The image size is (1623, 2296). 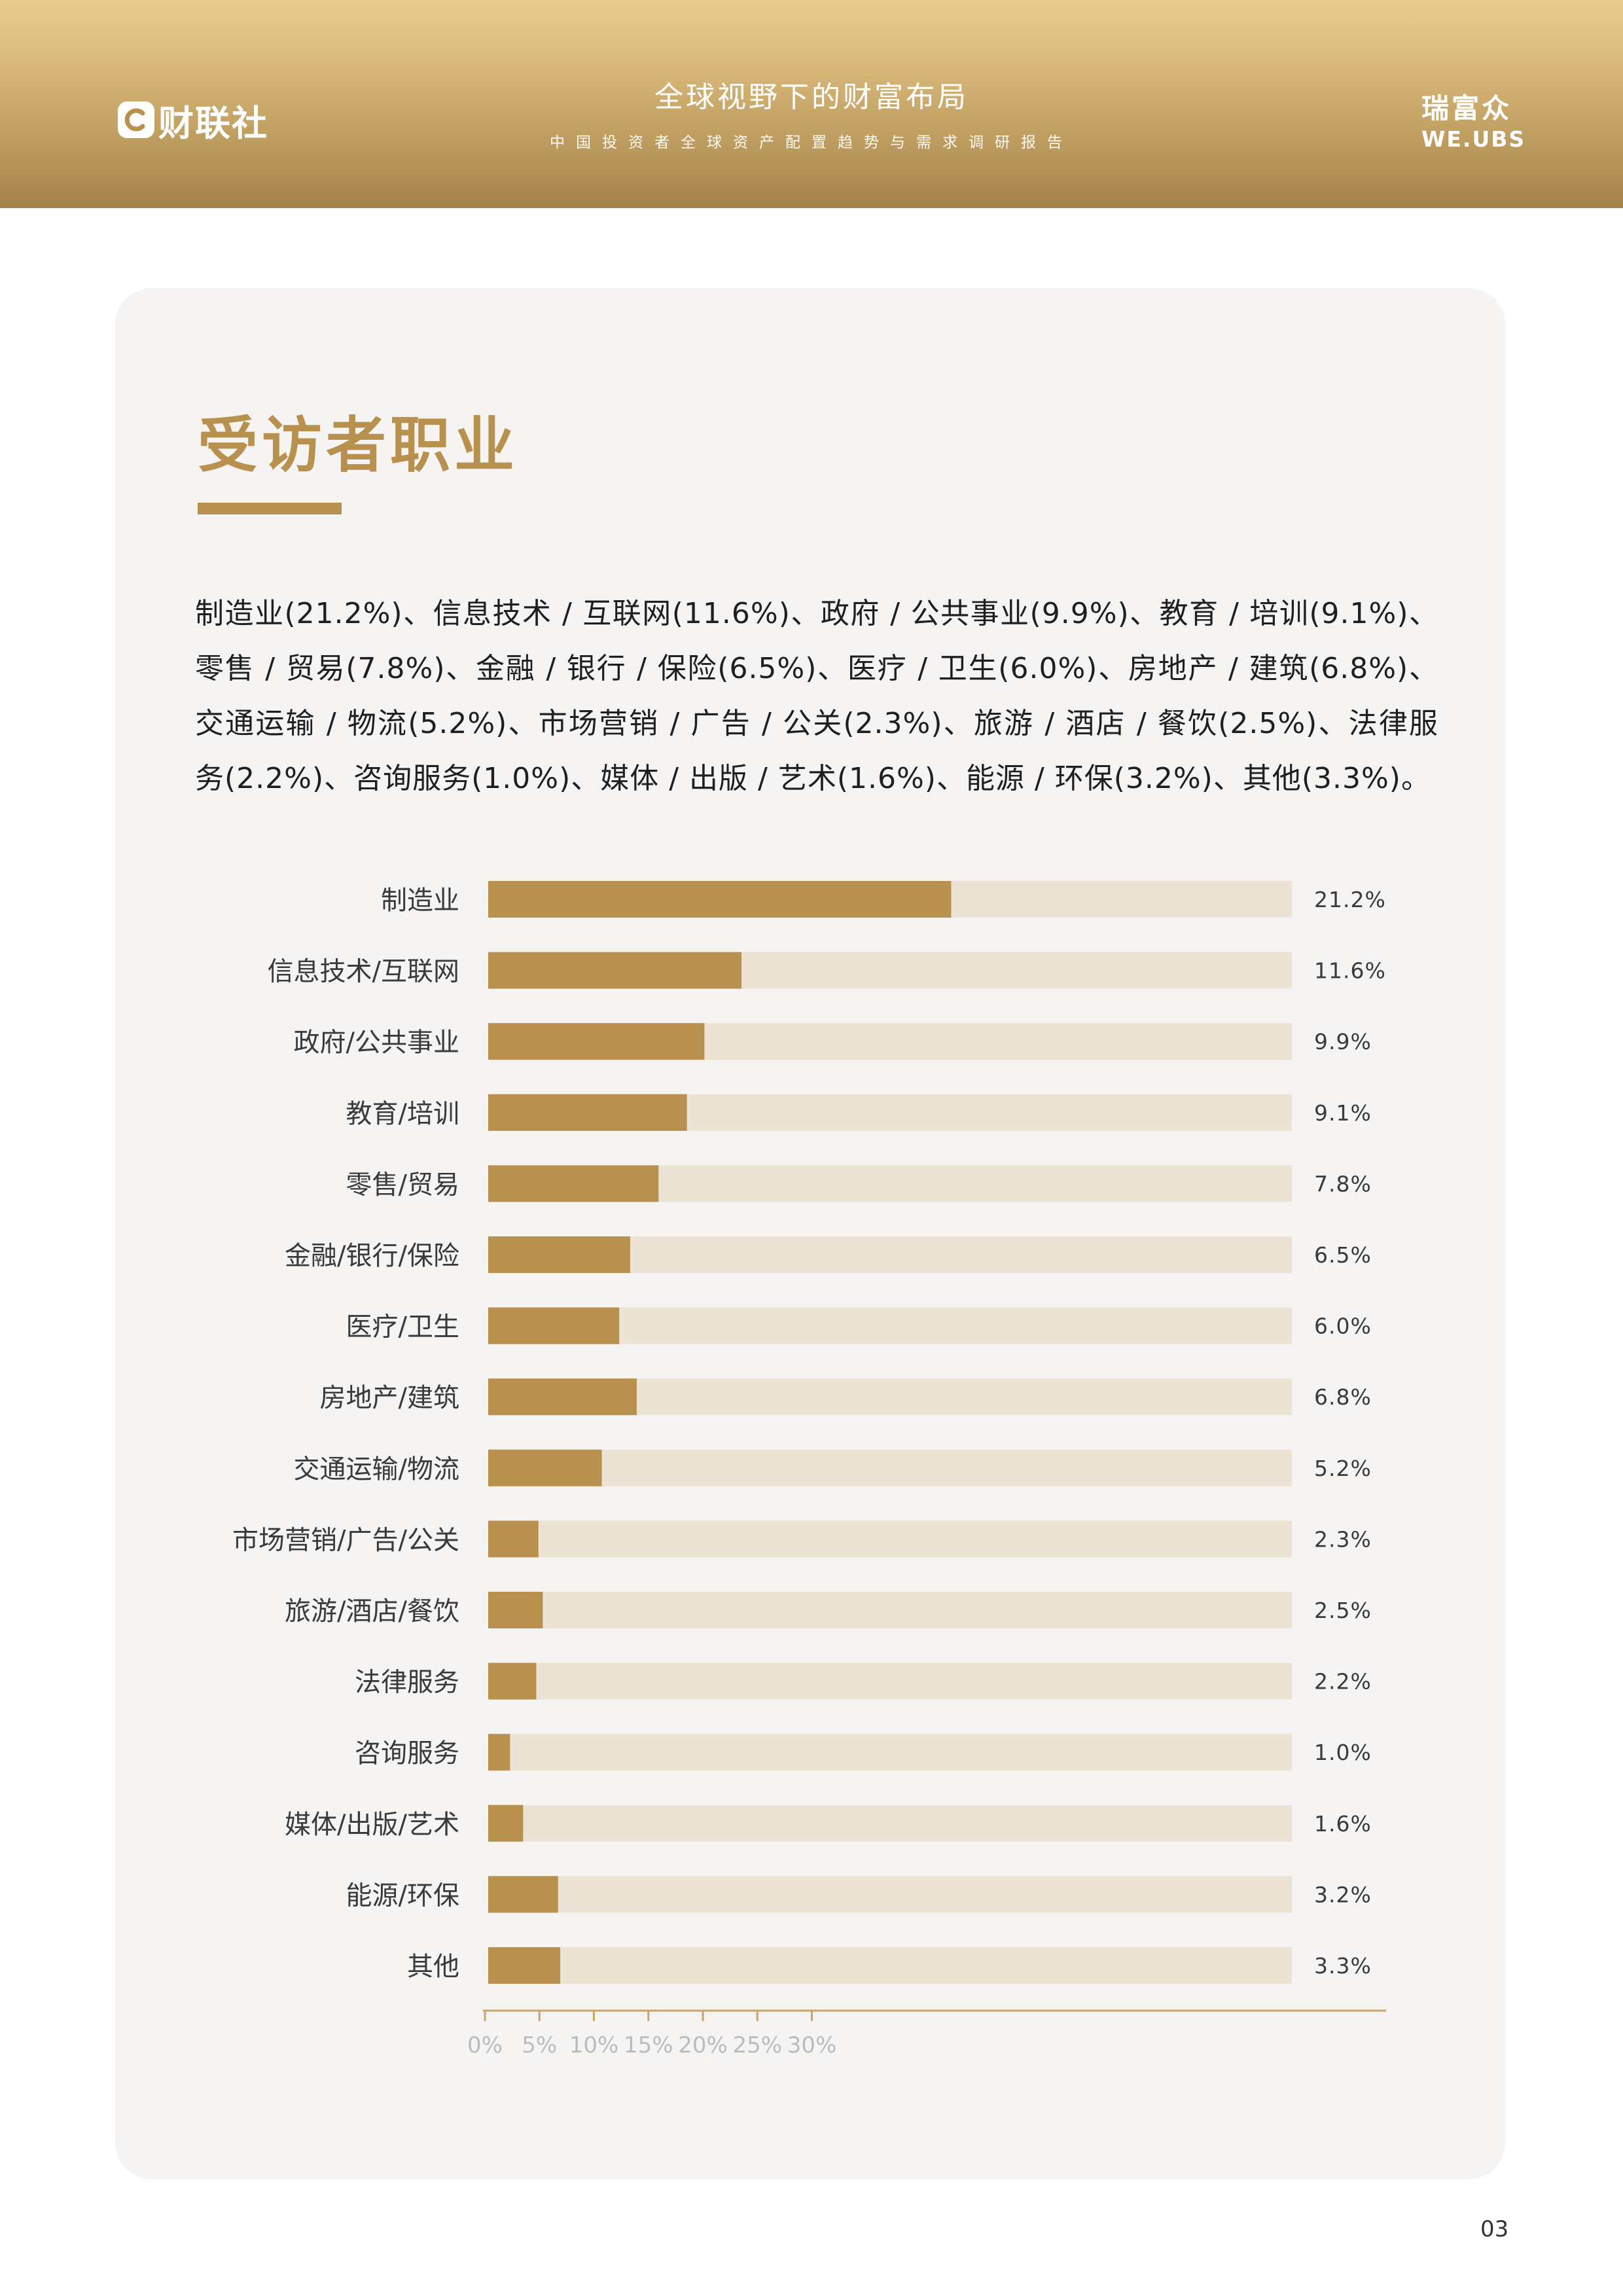 What do you see at coordinates (358, 445) in the screenshot?
I see `section-title: 受访者职业` at bounding box center [358, 445].